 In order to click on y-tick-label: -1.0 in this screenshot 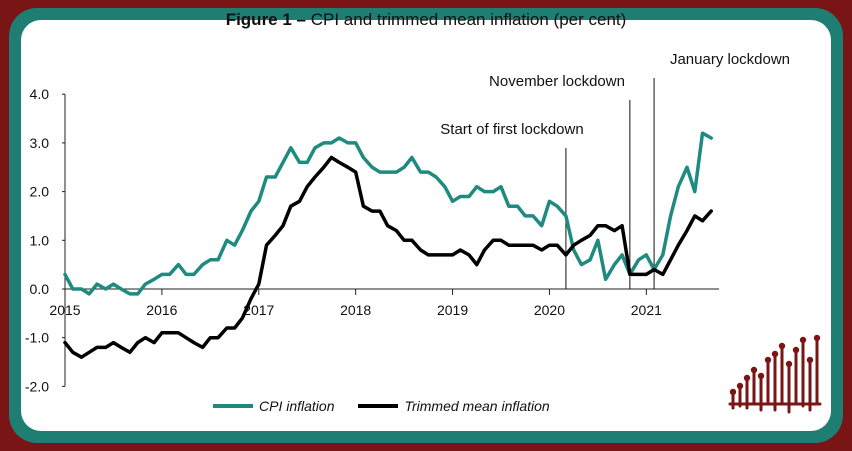, I will do `click(37, 338)`.